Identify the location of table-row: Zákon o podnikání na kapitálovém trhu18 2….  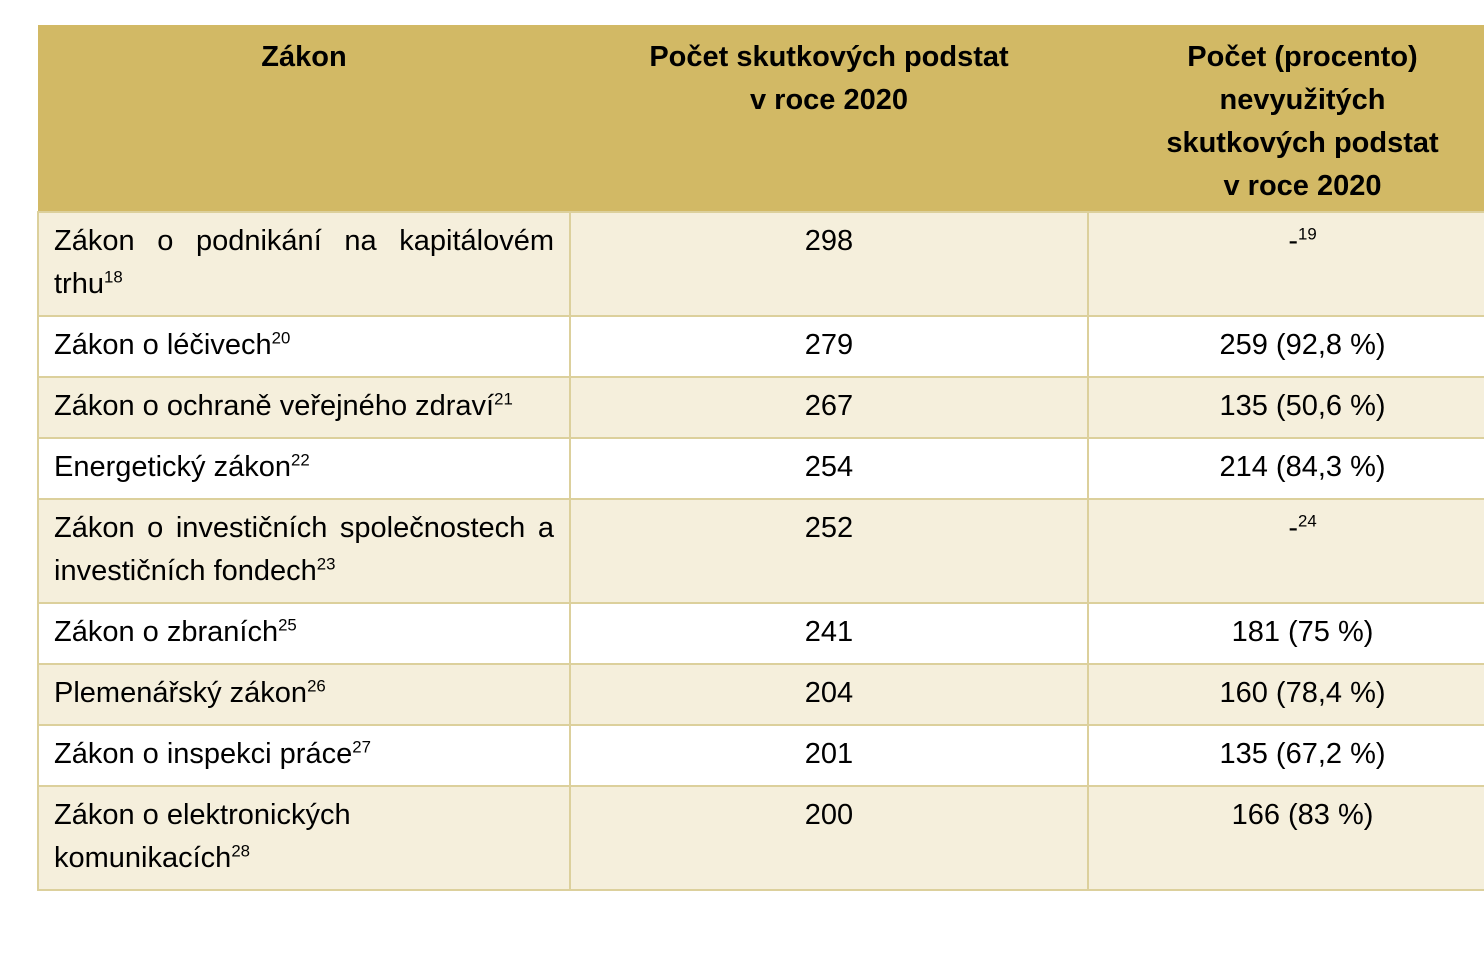
(760, 264).